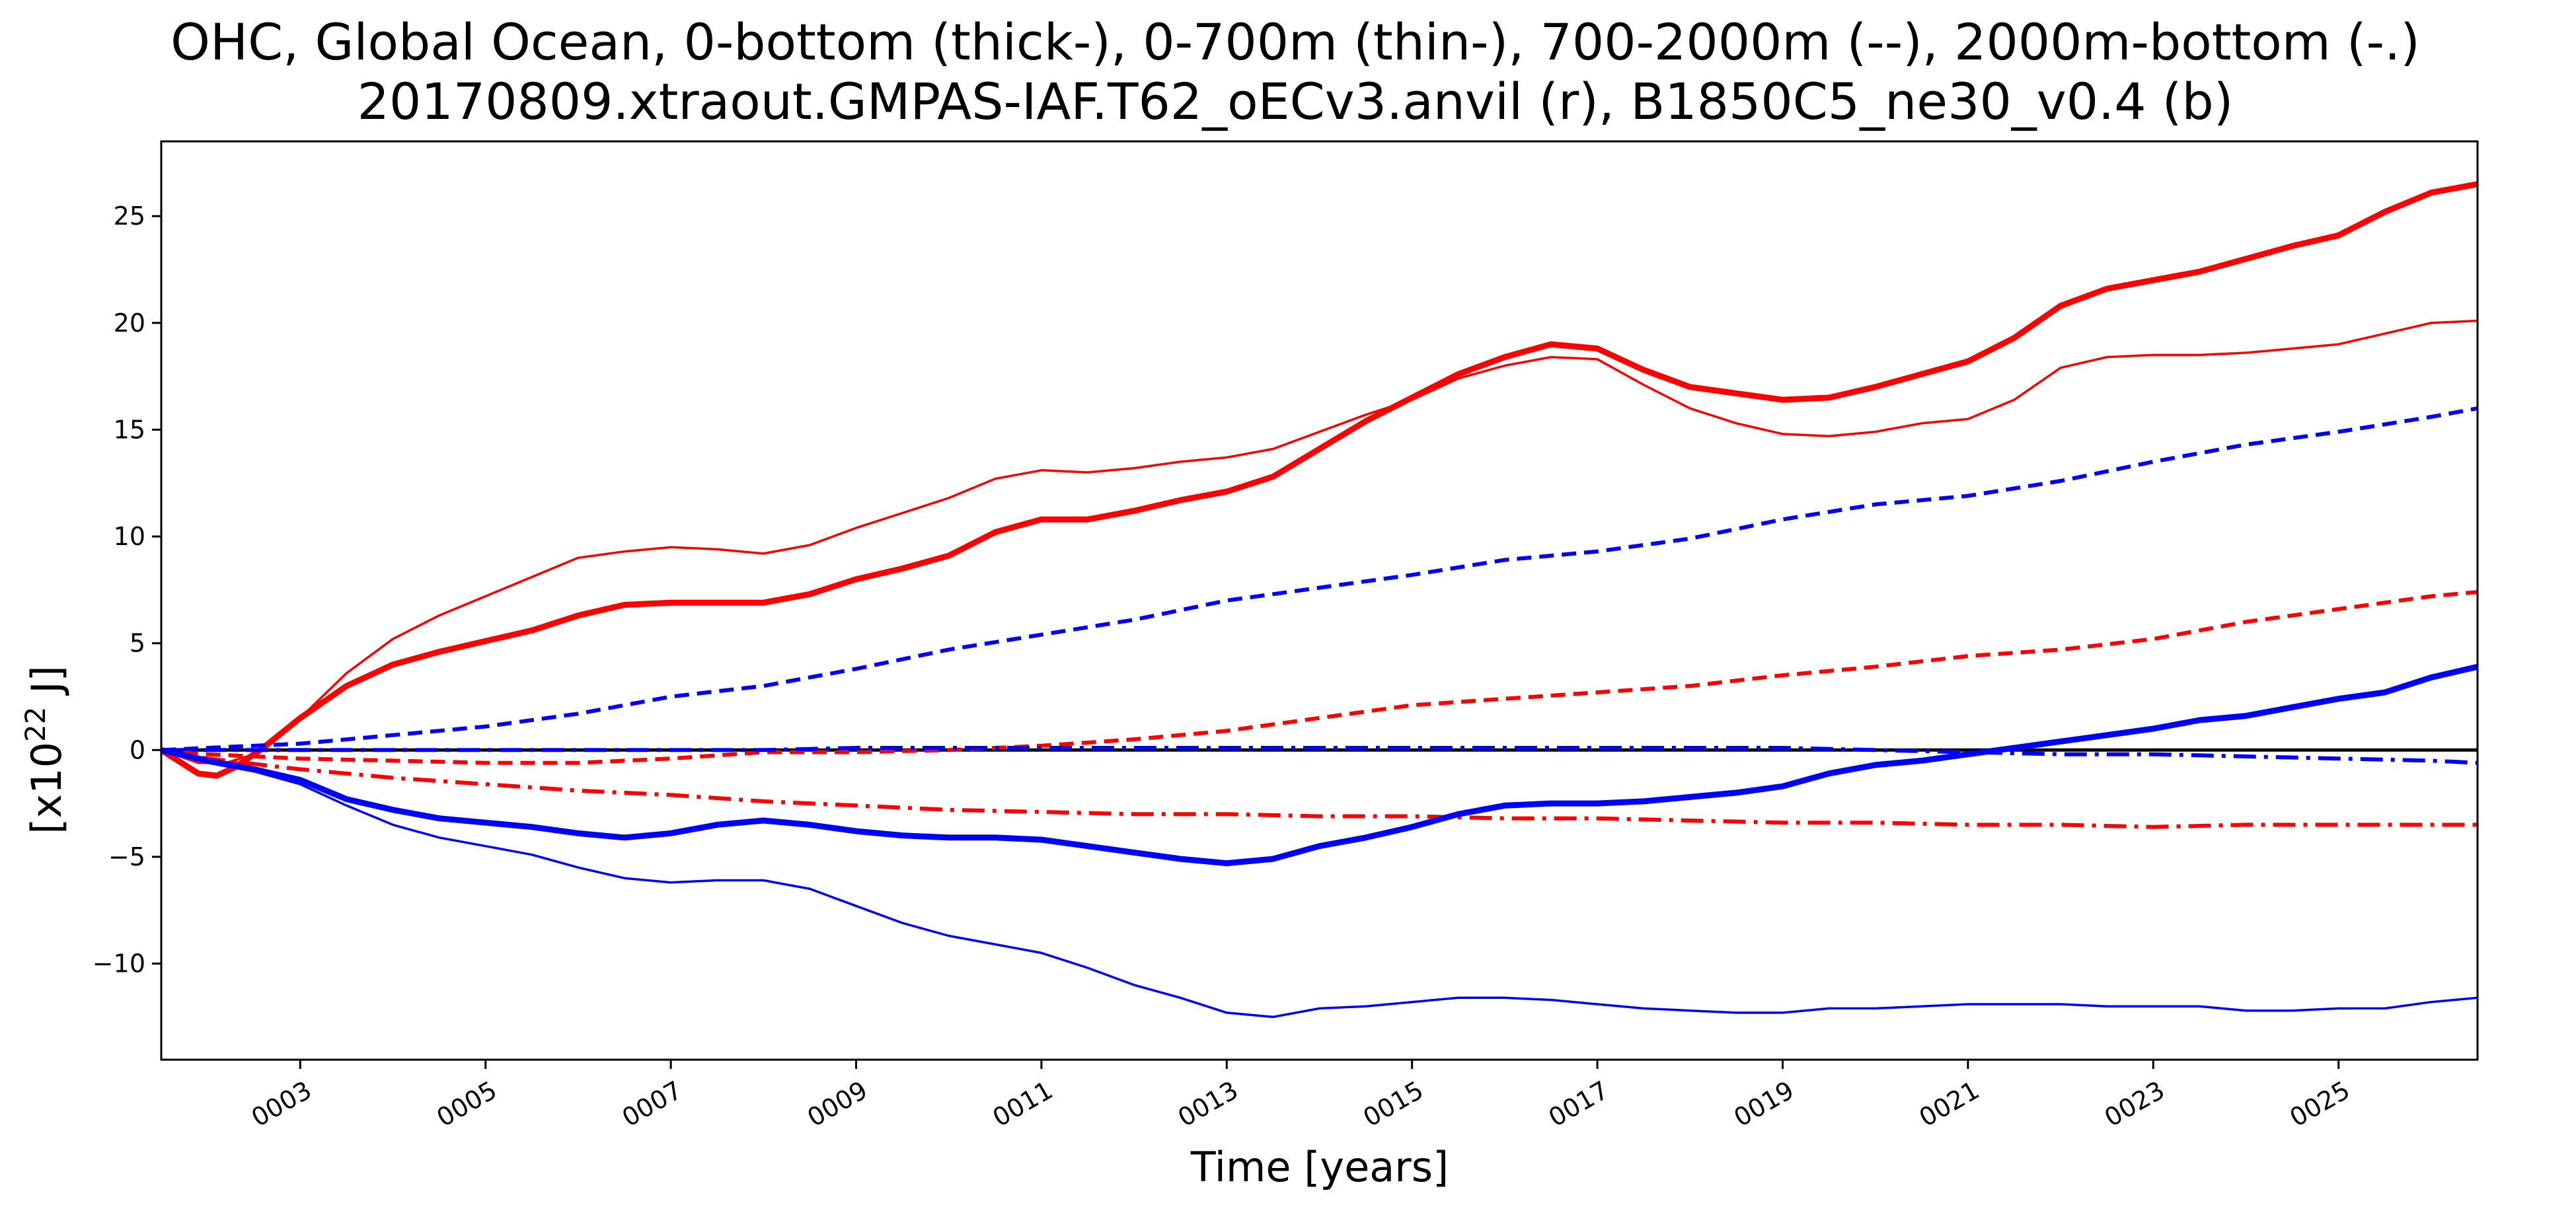 The width and height of the screenshot is (2576, 1209). What do you see at coordinates (47, 685) in the screenshot?
I see `y-axis-label-unit: J]` at bounding box center [47, 685].